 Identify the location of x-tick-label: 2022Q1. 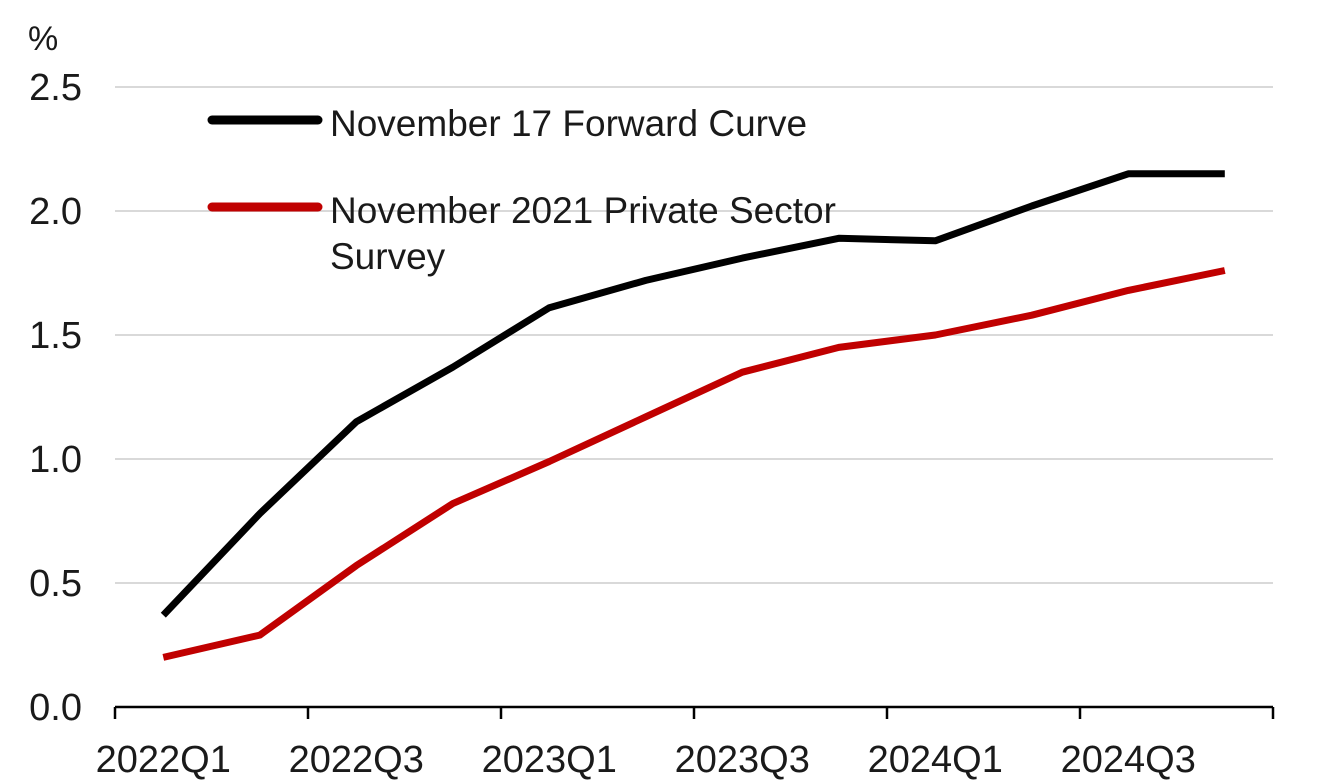
(163, 759).